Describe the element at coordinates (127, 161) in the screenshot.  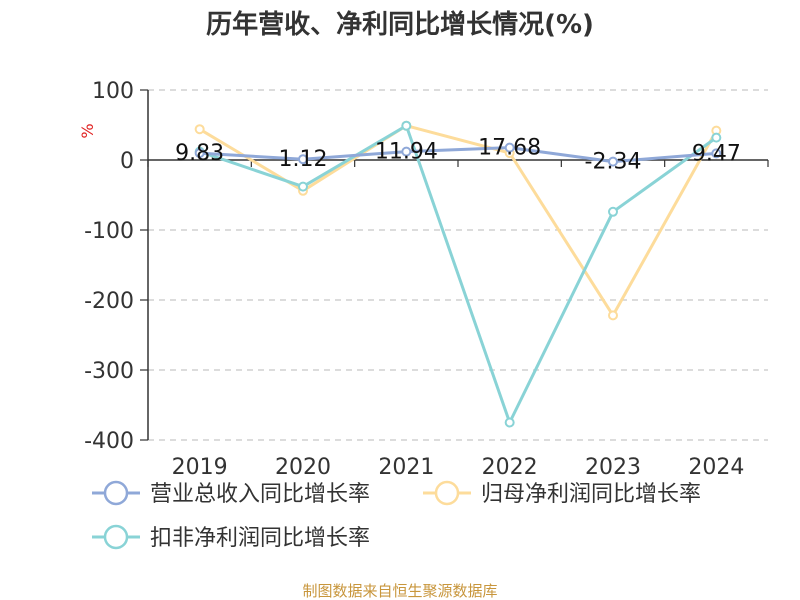
I see `y-tick-label: 0` at that location.